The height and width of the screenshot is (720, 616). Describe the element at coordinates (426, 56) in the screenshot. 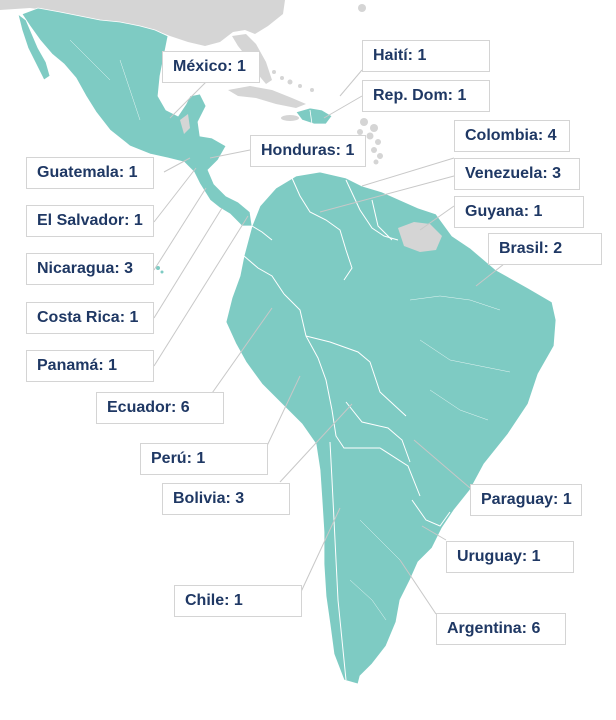

I see `label-haiti: Haití: 1` at that location.